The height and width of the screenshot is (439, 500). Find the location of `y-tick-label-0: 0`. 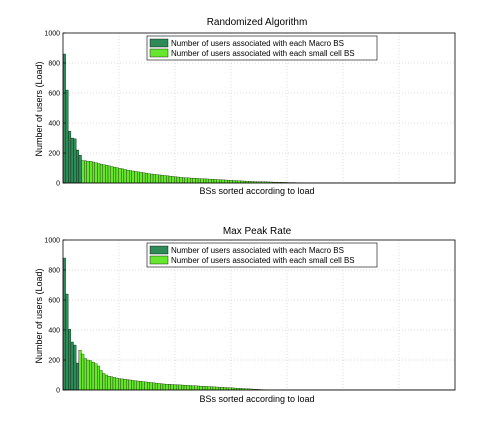

y-tick-label-0: 0 is located at coordinates (58, 184).